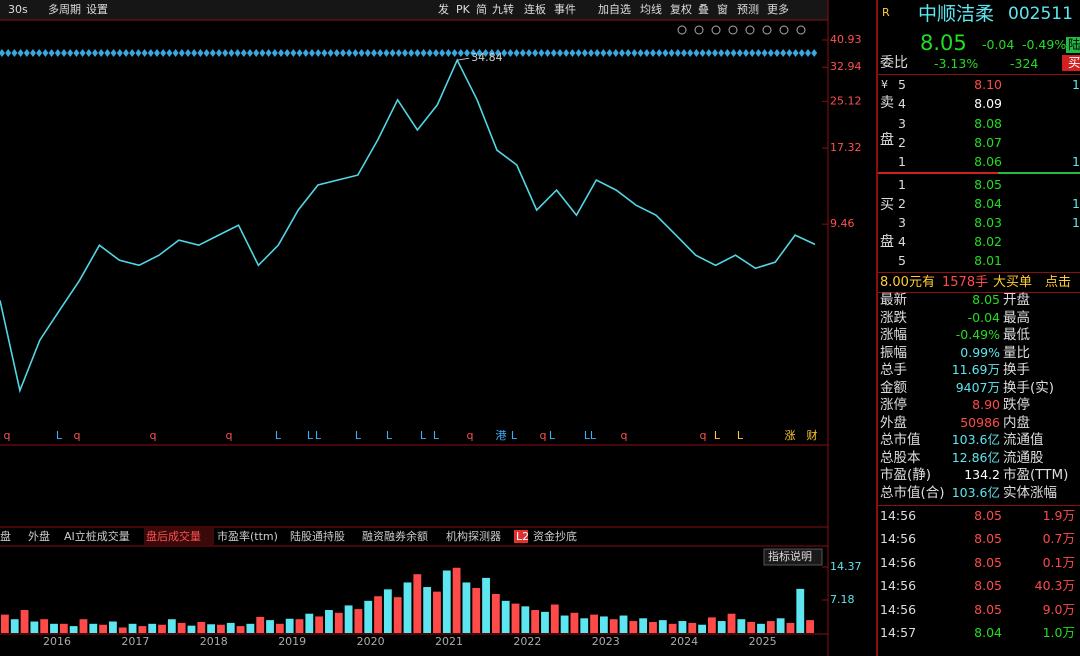  What do you see at coordinates (684, 641) in the screenshot?
I see `x-tick-label: 2024` at bounding box center [684, 641].